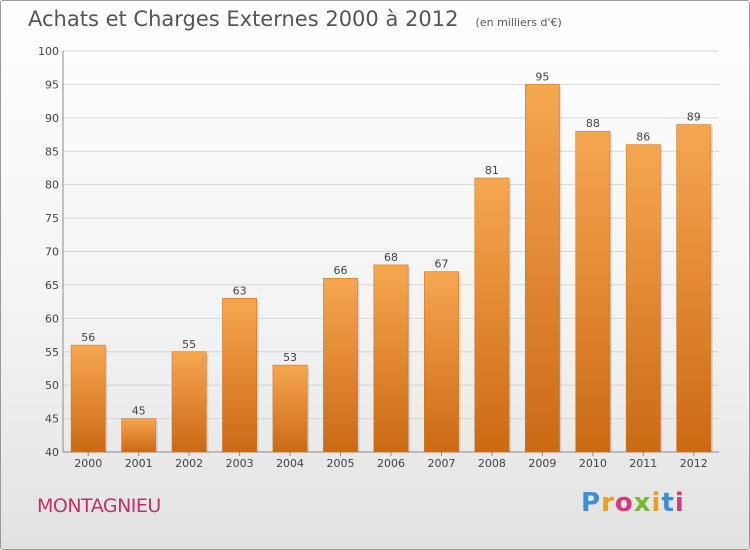 This screenshot has width=750, height=550. I want to click on y-tick-label: 50, so click(52, 385).